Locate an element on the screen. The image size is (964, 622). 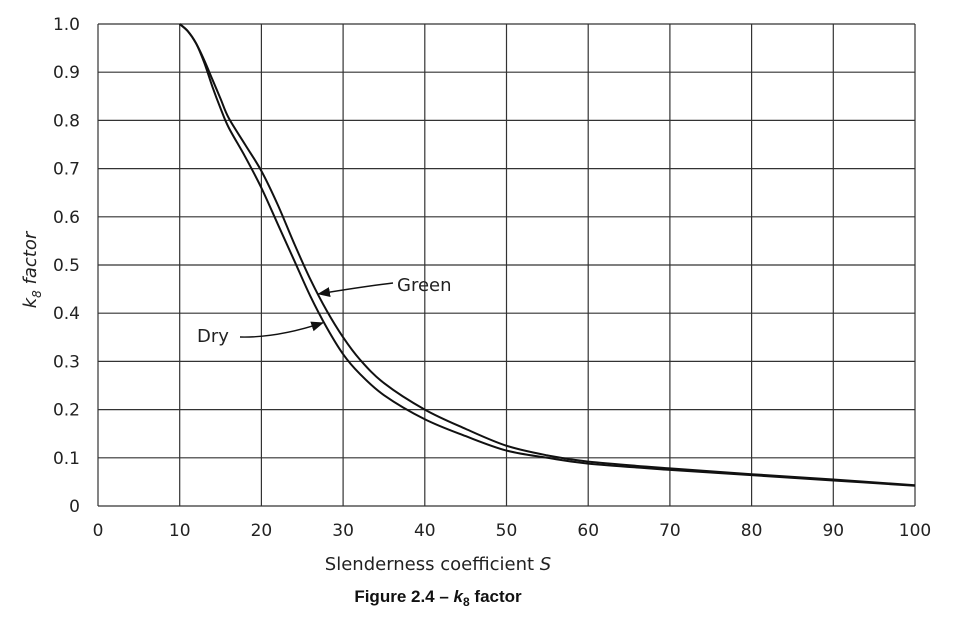
caption-k: k is located at coordinates (459, 596).